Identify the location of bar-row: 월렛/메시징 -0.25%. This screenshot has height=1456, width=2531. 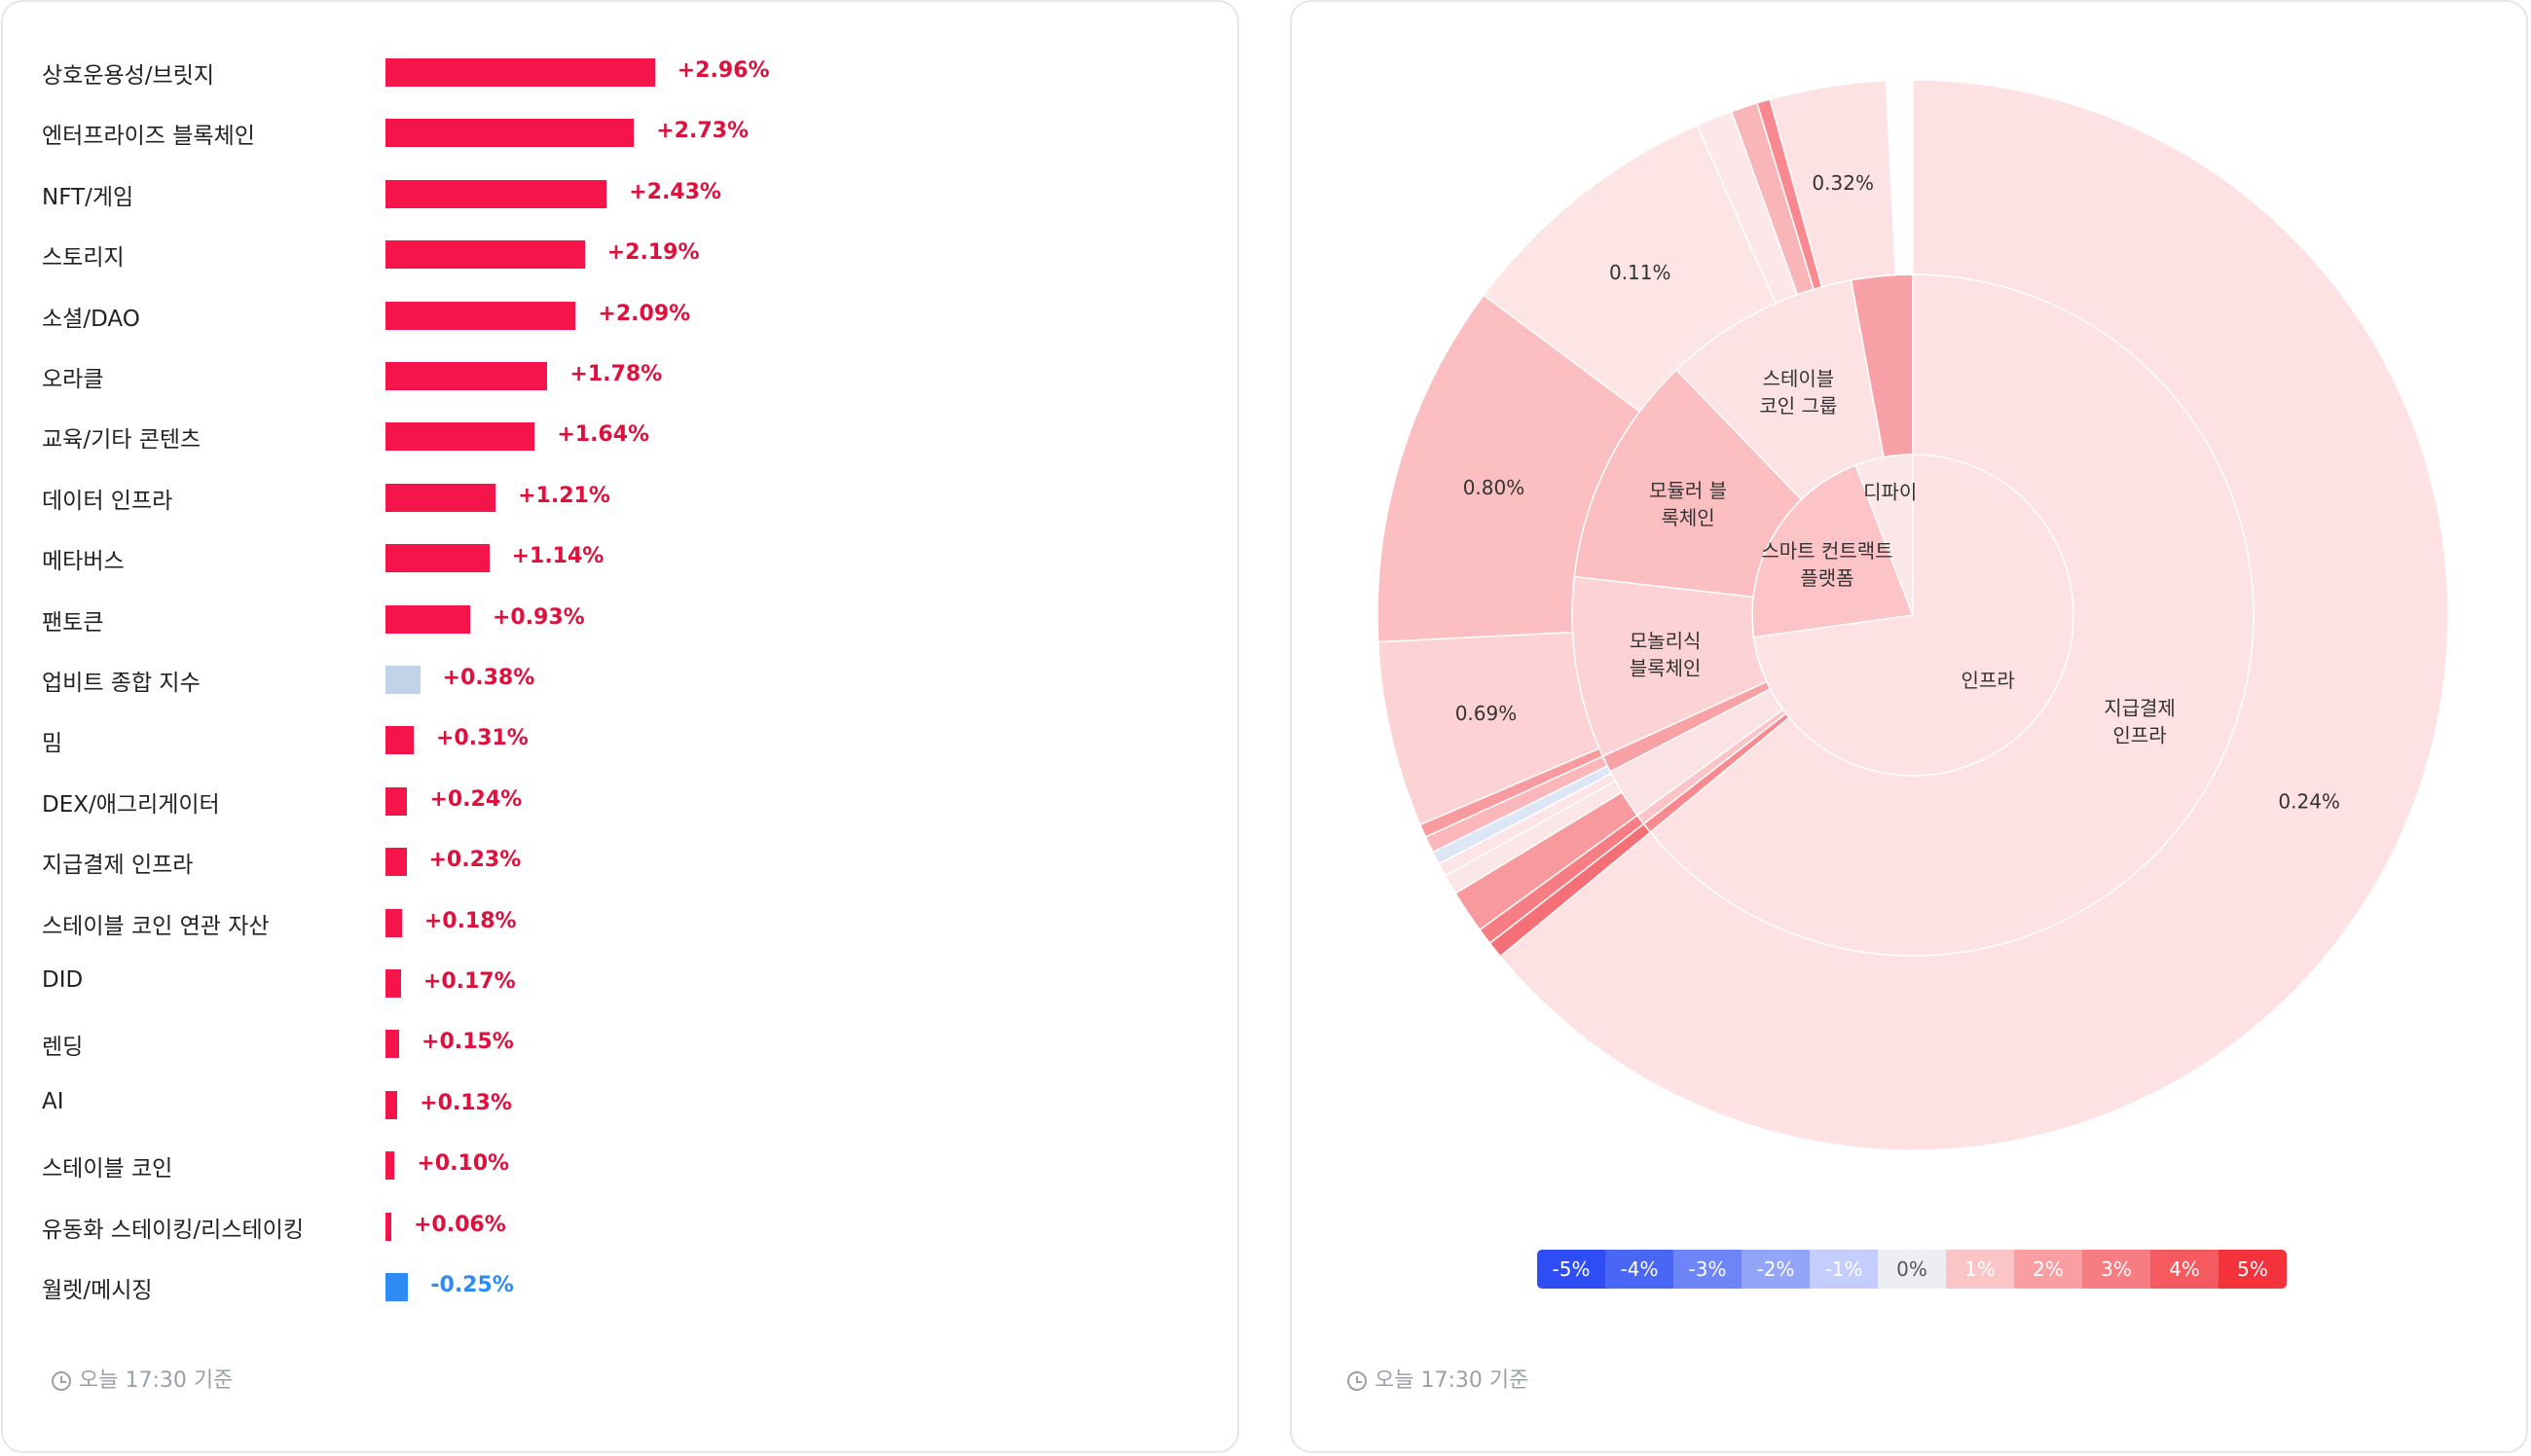
(616, 1286).